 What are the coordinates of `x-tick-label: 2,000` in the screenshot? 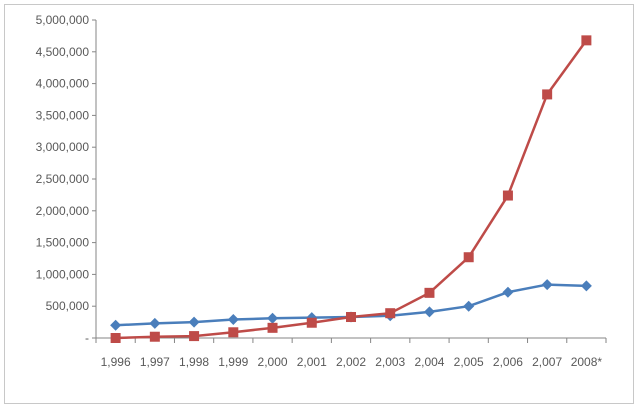 It's located at (273, 362).